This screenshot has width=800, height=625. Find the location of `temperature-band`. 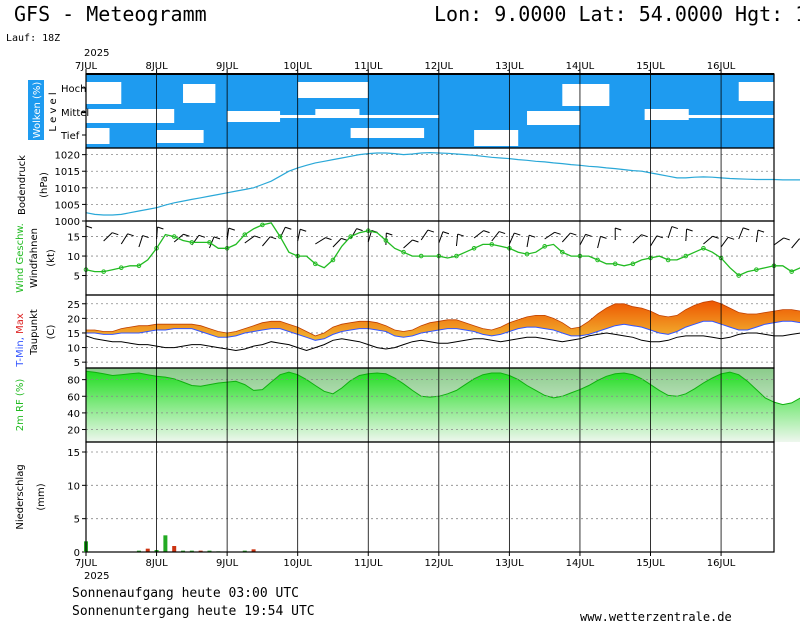

temperature-band is located at coordinates (443, 320).